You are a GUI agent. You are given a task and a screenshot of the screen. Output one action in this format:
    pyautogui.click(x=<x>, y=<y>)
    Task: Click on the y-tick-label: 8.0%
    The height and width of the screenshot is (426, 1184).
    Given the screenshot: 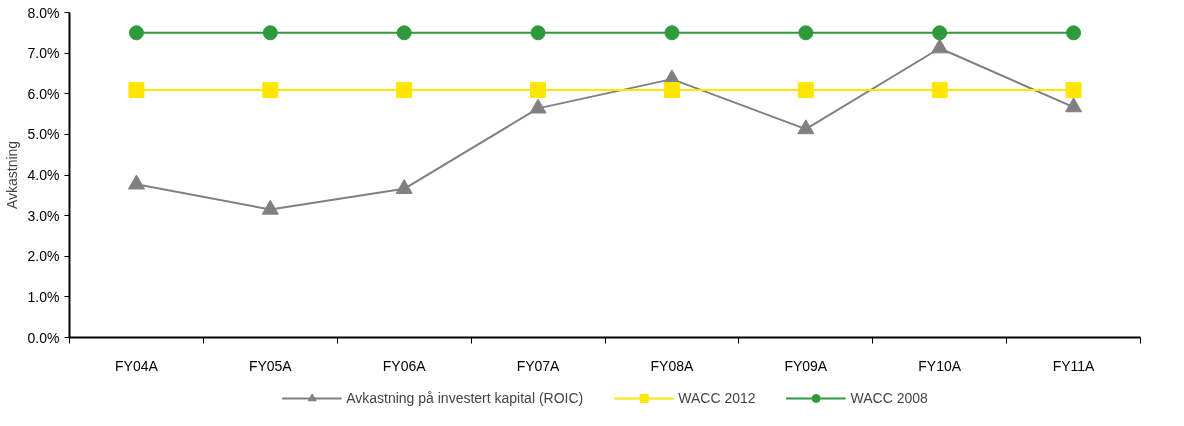 What is the action you would take?
    pyautogui.click(x=43, y=12)
    